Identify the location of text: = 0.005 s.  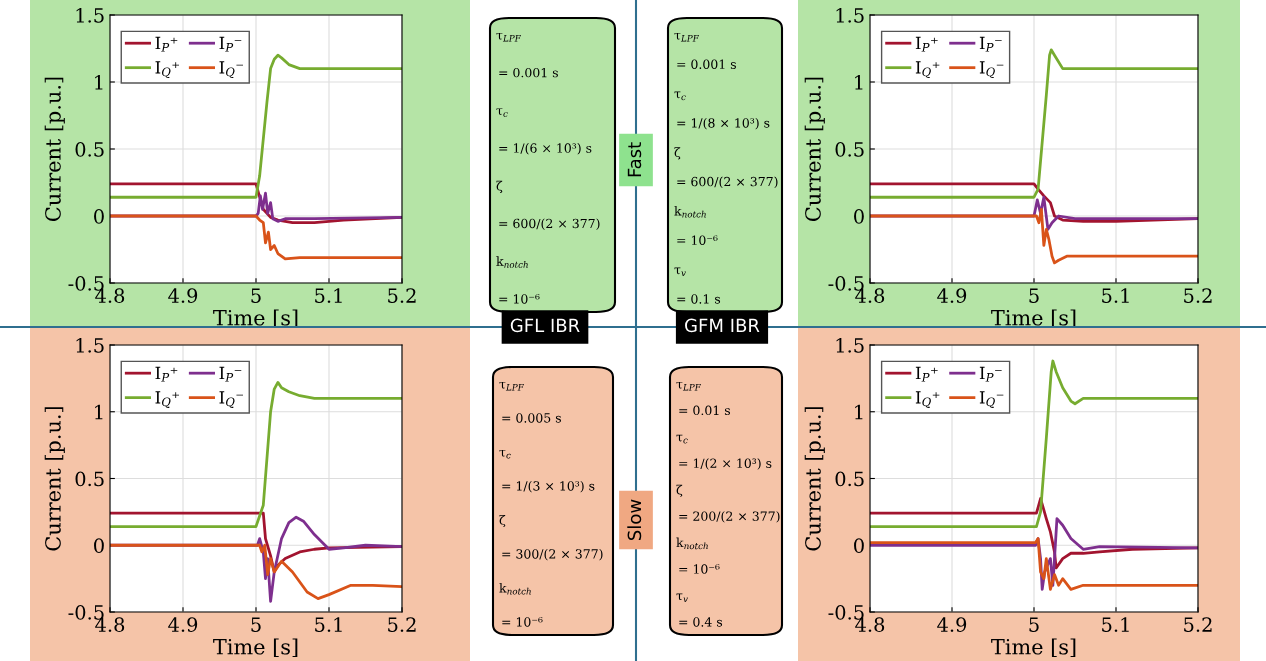
(531, 418).